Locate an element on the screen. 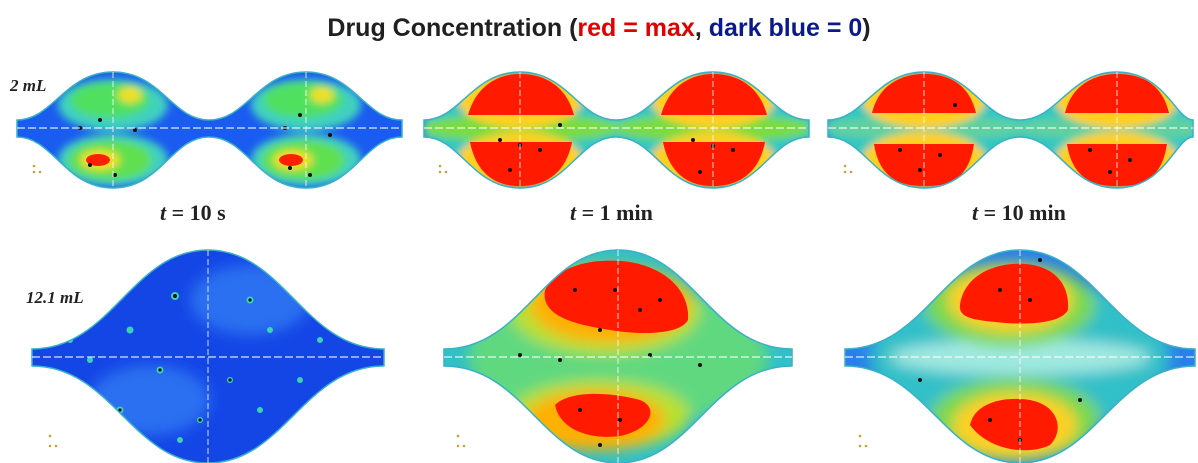 The width and height of the screenshot is (1198, 463). volume-label-12ml: 12.1 mL is located at coordinates (55, 297).